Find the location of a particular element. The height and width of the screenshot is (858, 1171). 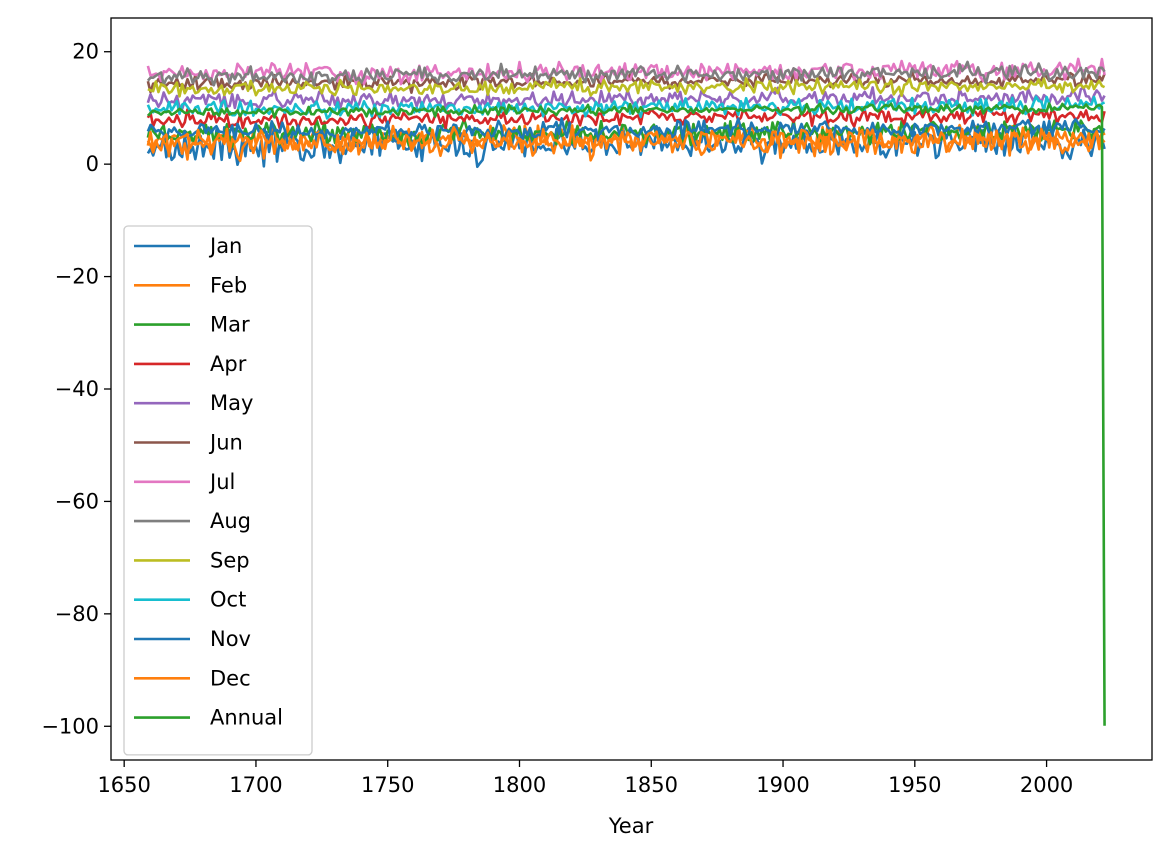

legend-label-annual: Annual is located at coordinates (246, 718).